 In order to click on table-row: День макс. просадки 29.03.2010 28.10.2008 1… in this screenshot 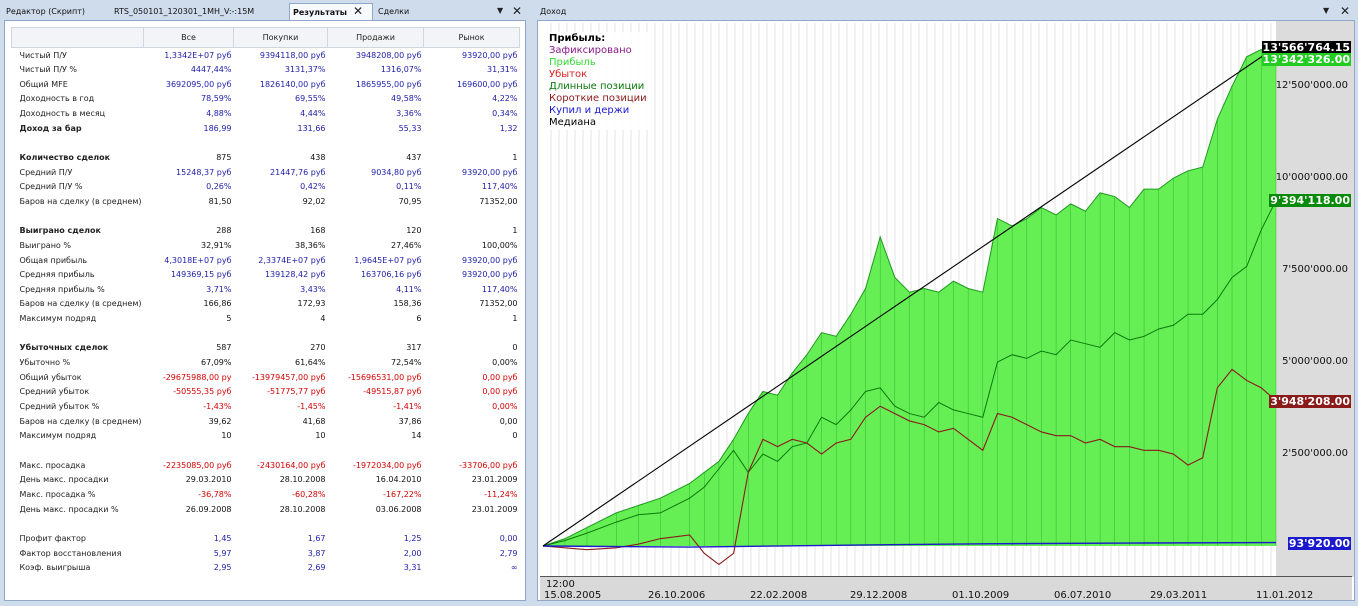, I will do `click(266, 480)`.